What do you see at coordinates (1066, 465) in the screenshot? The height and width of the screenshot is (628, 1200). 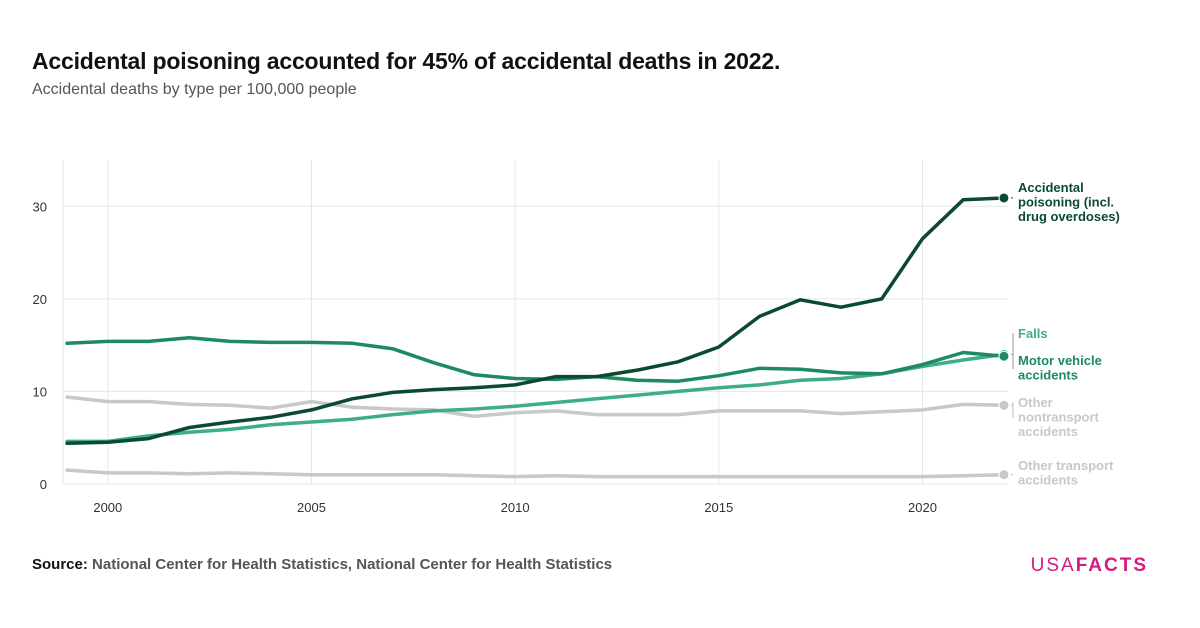 I see `series-label-line: Other transport` at bounding box center [1066, 465].